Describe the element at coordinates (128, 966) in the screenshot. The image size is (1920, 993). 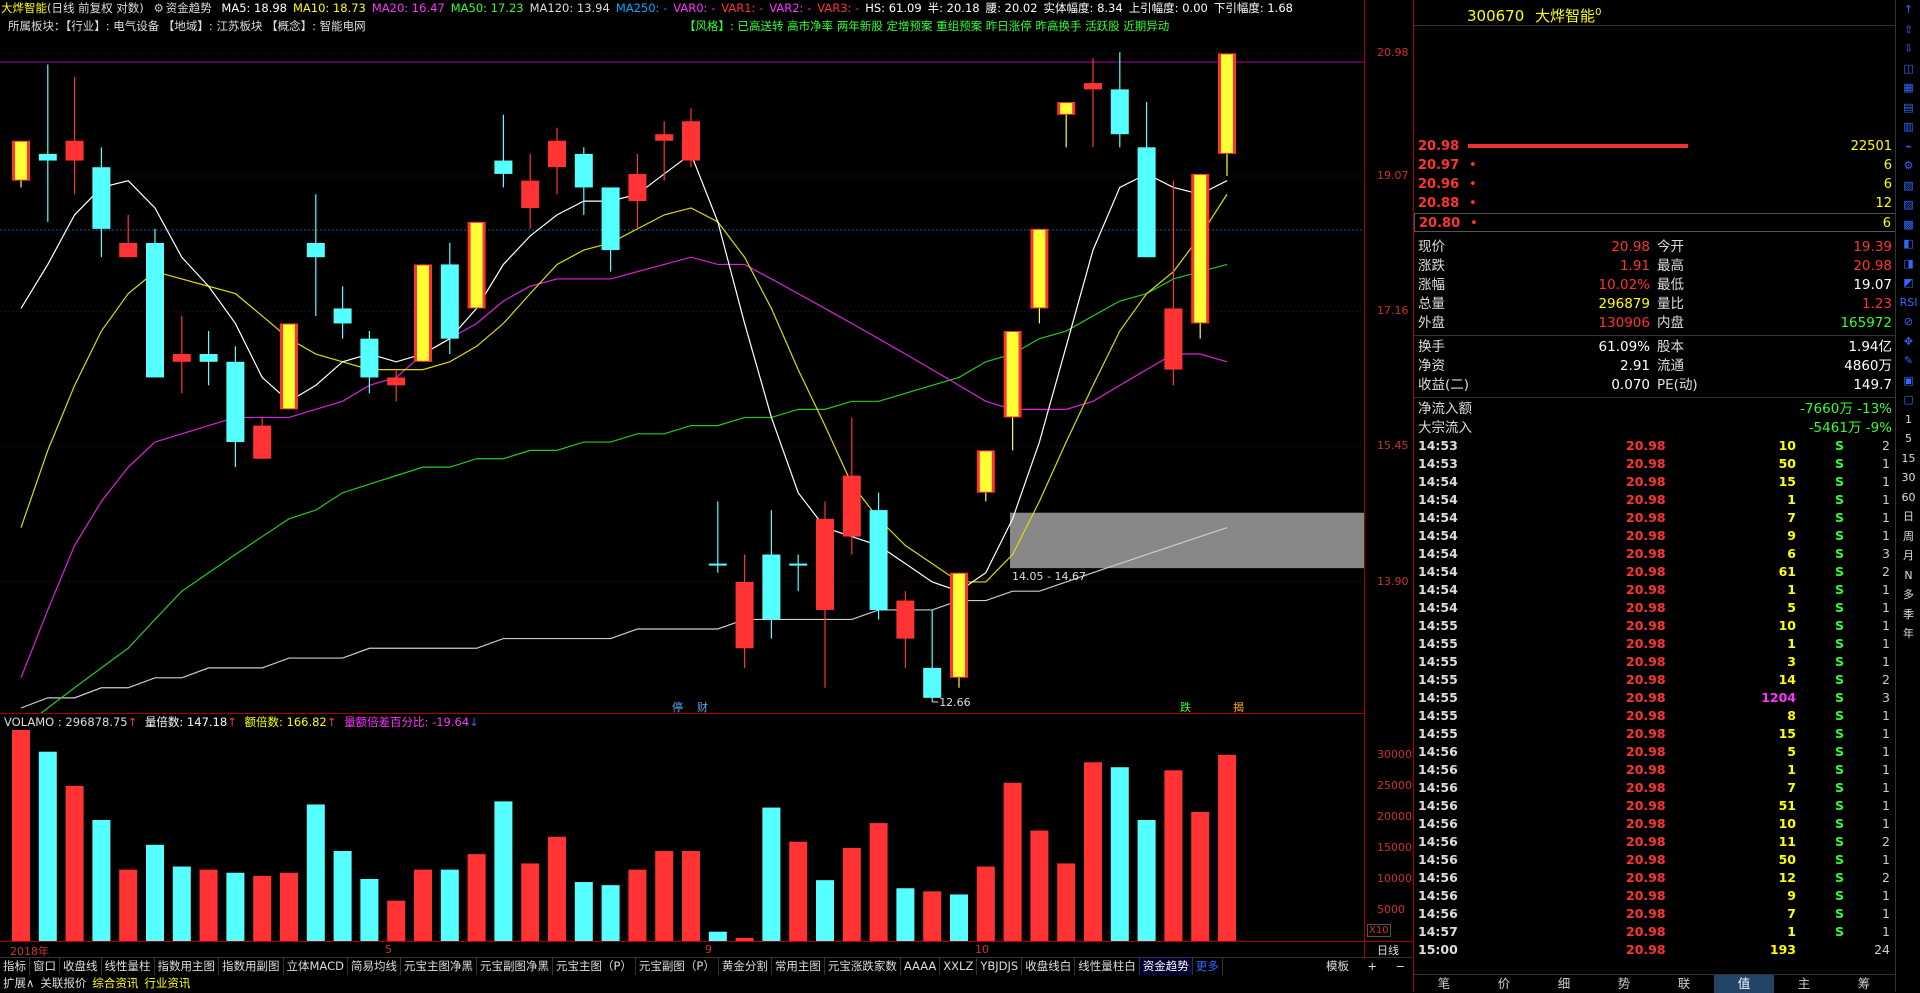
I see `tab-indicator: 线性量柱` at that location.